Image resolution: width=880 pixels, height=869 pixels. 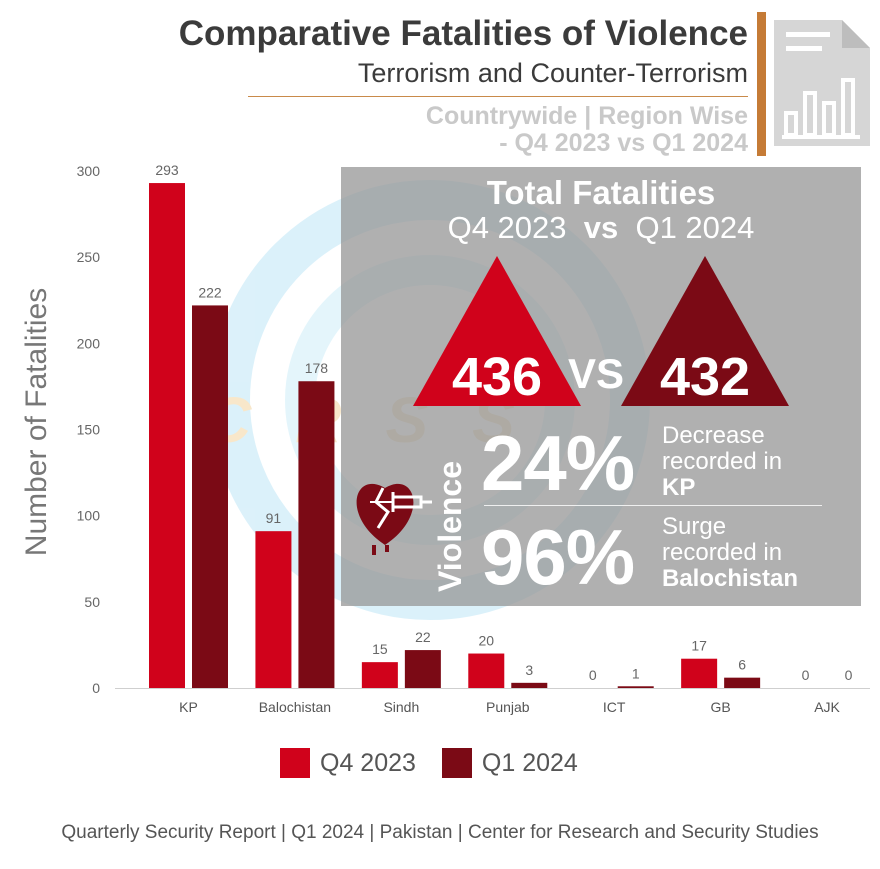 What do you see at coordinates (380, 649) in the screenshot?
I see `data-label: 15` at bounding box center [380, 649].